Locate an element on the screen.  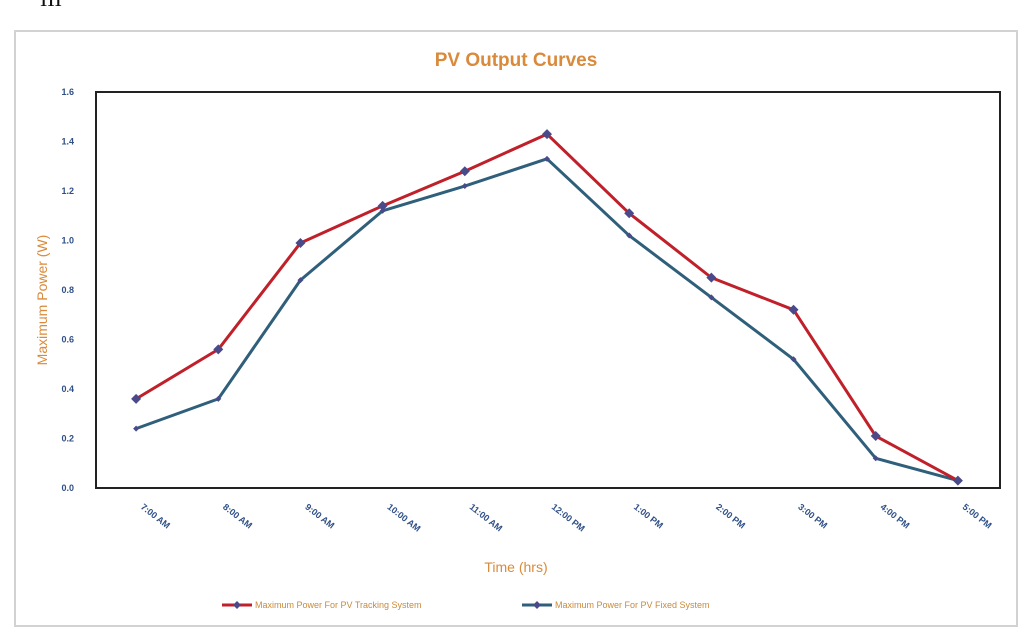
x-tick-label: 9:00 AM is located at coordinates (319, 516).